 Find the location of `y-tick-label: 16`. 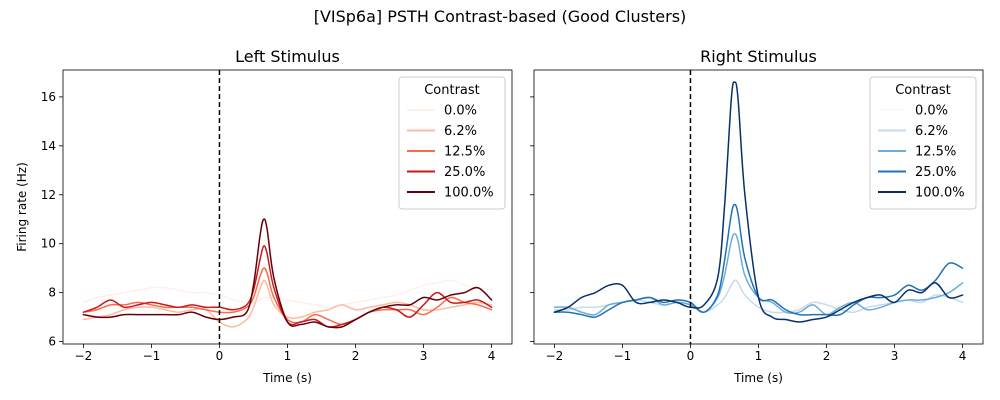

y-tick-label: 16 is located at coordinates (48, 97).